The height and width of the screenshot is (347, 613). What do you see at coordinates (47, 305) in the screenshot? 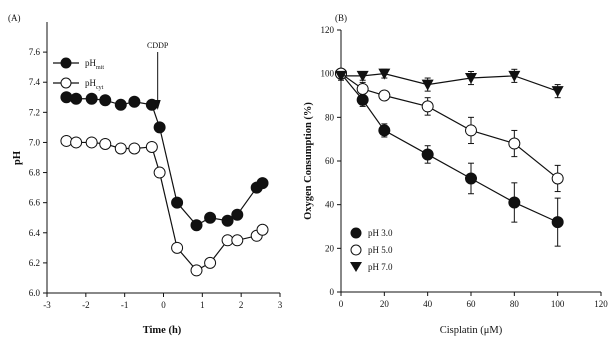
I see `panel-a-x-tick-label: -3` at bounding box center [47, 305].